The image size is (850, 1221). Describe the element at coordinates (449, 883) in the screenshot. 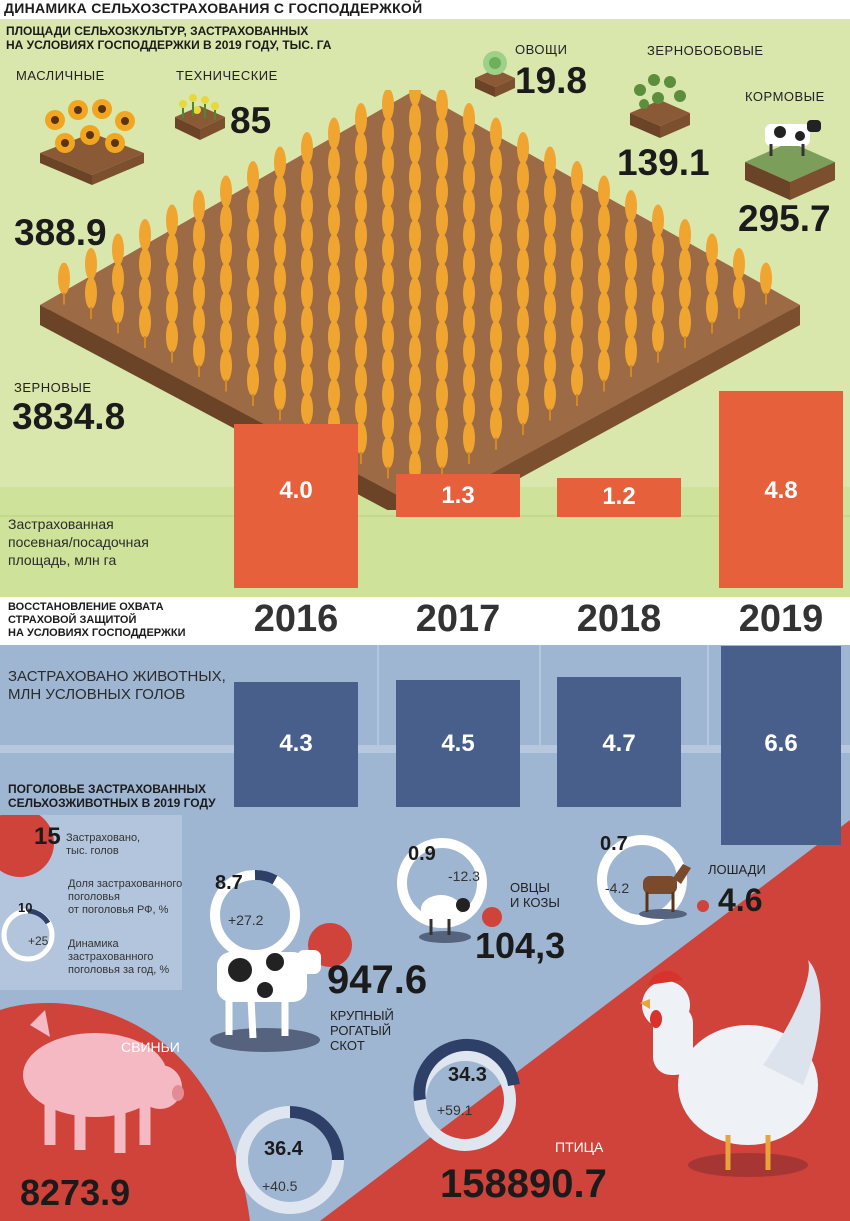

I see `sheep-ring` at that location.